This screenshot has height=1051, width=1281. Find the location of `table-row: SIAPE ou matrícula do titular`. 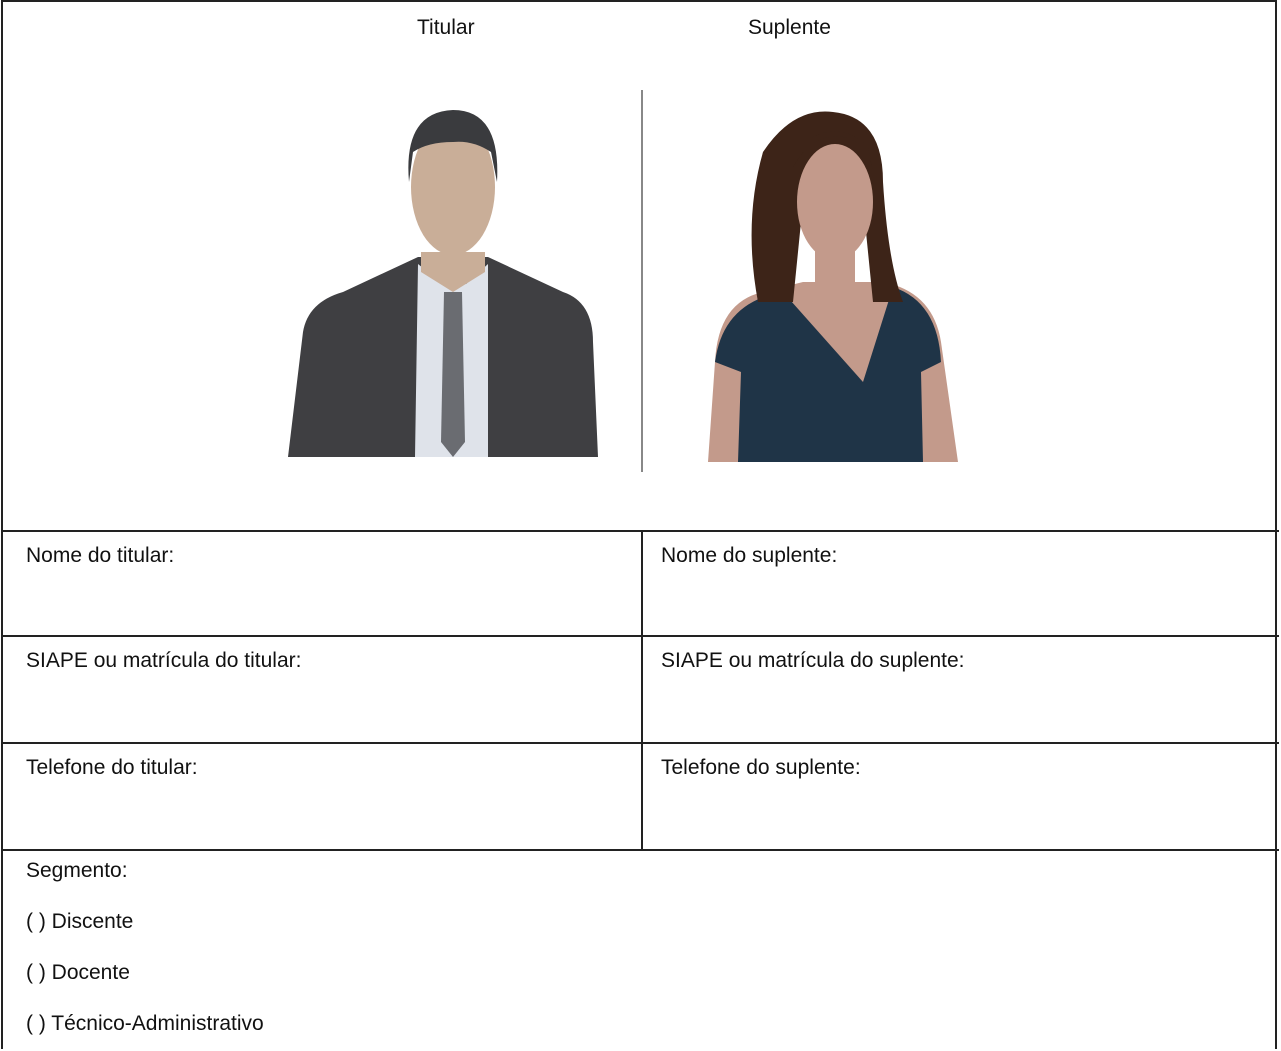

table-row: SIAPE ou matrícula do titular is located at coordinates (641, 689).